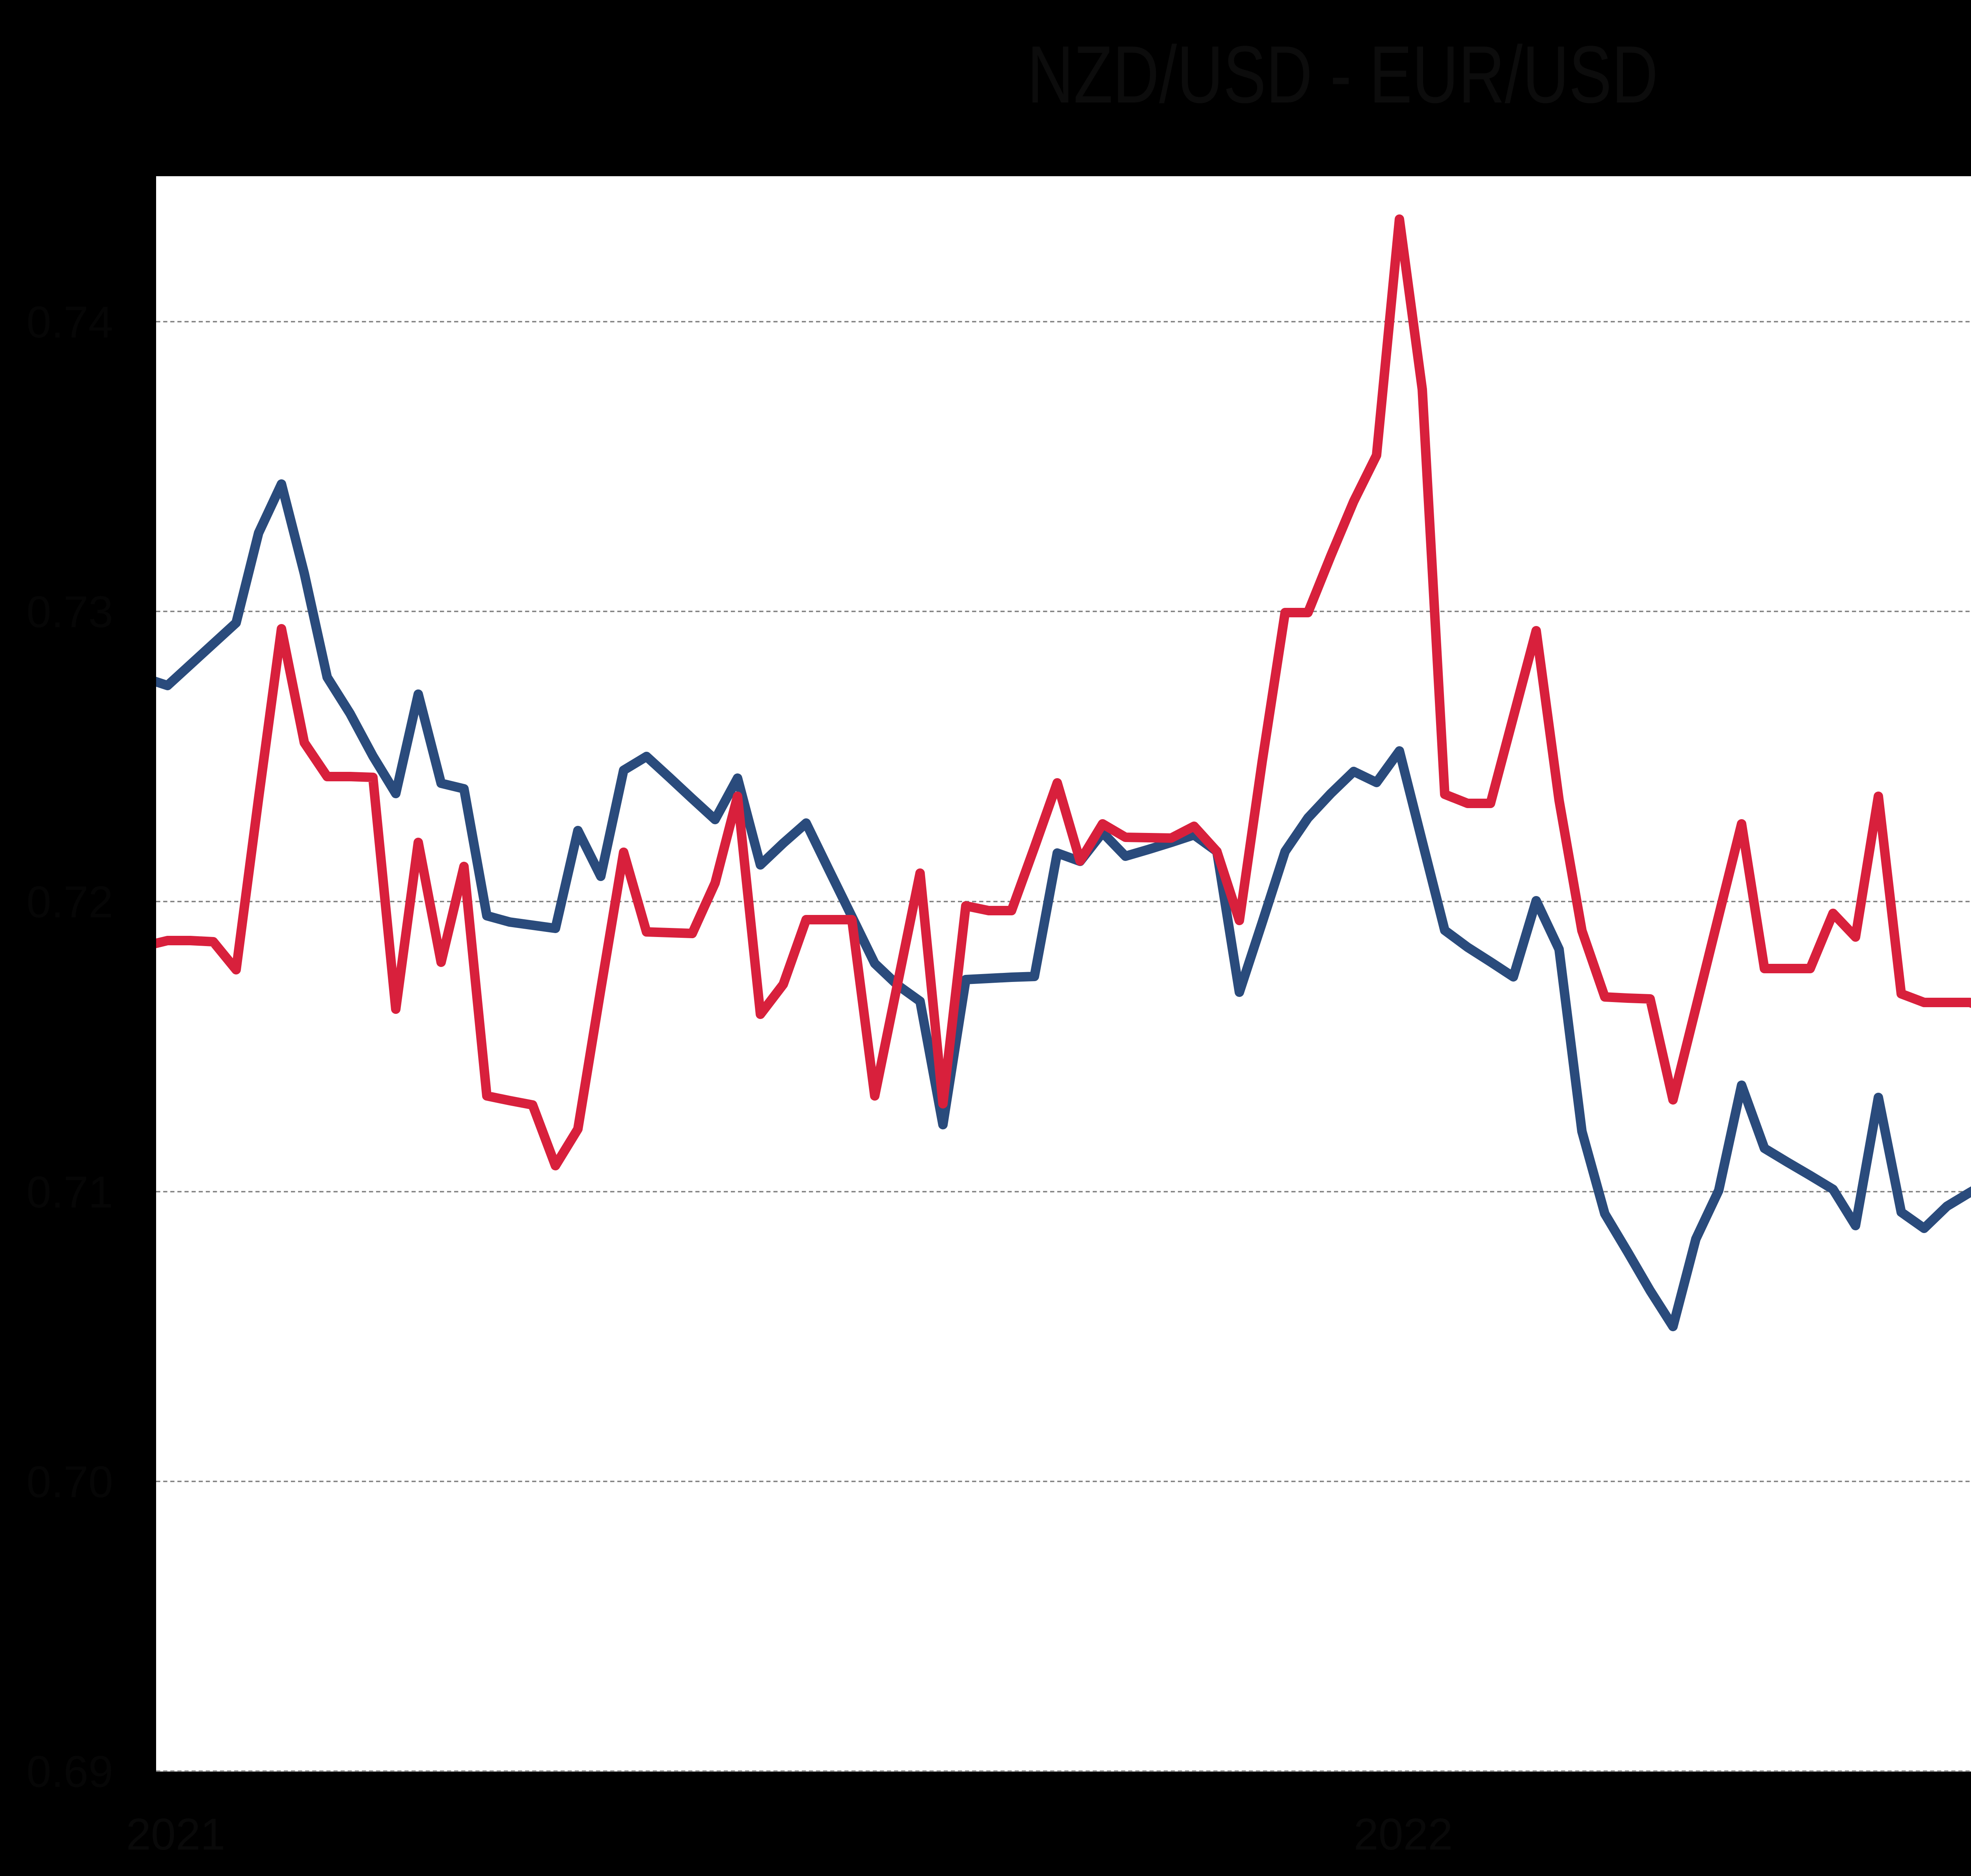  I want to click on svg-text: 0.70, so click(69, 1482).